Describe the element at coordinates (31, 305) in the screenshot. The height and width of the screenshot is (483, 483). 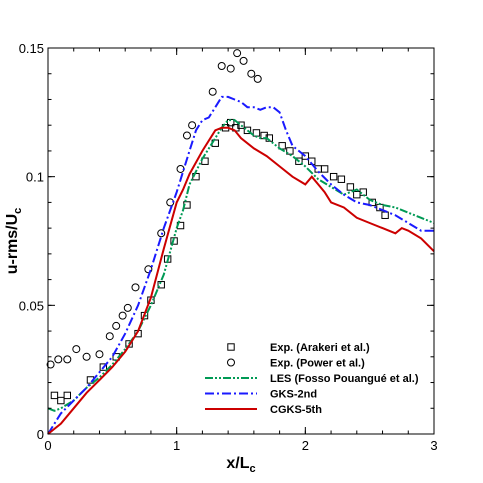
I see `y-tick-label: 0.05` at that location.